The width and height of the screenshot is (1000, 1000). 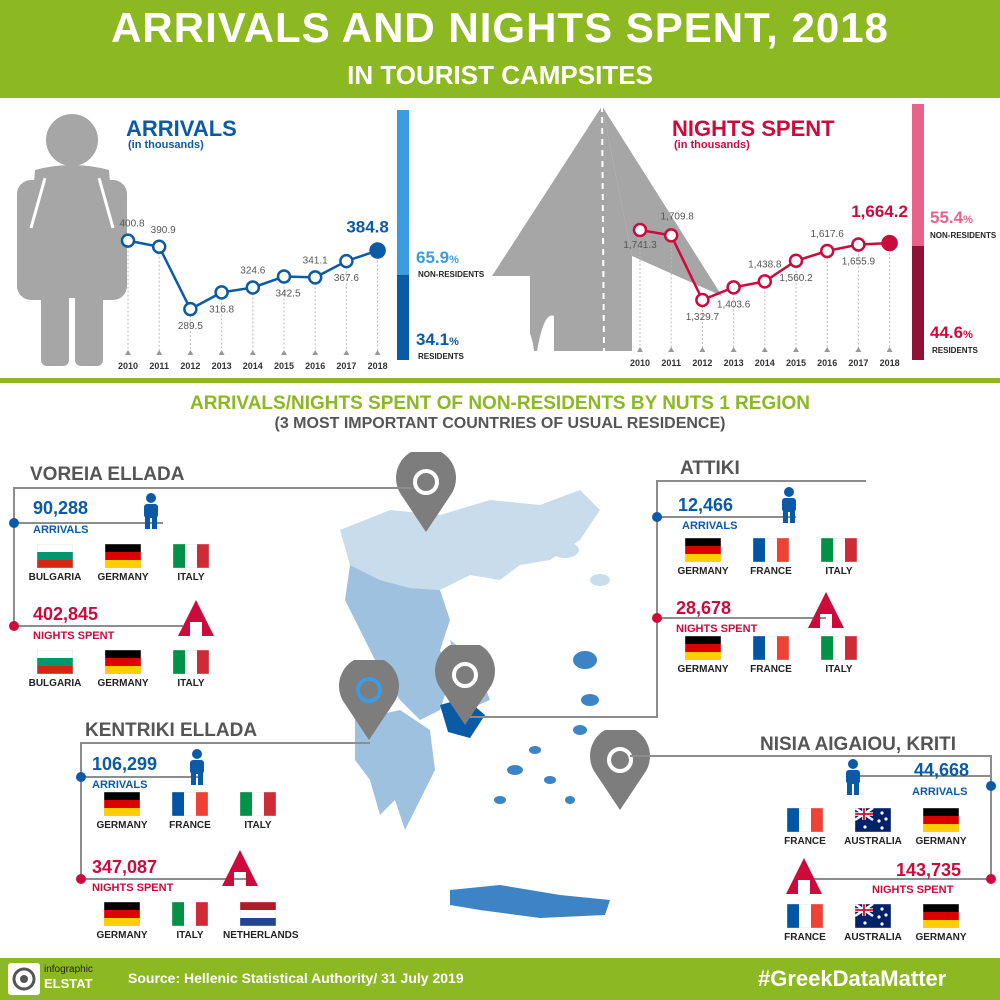 I want to click on data-label: 289.5, so click(x=190, y=326).